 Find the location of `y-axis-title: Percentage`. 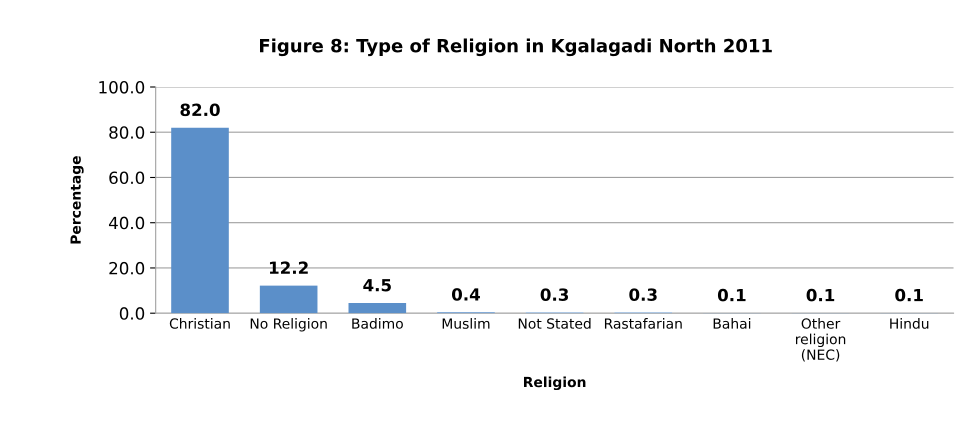

y-axis-title: Percentage is located at coordinates (77, 200).